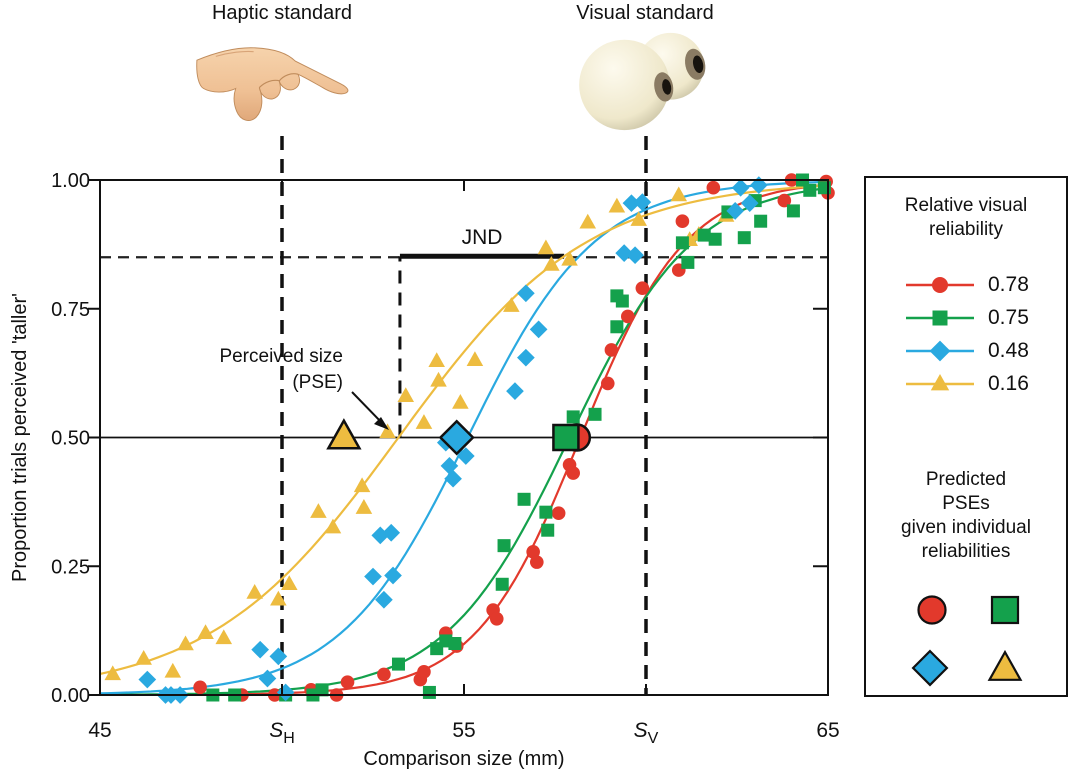 This screenshot has height=774, width=1077. I want to click on eyeball-front, so click(624, 85).